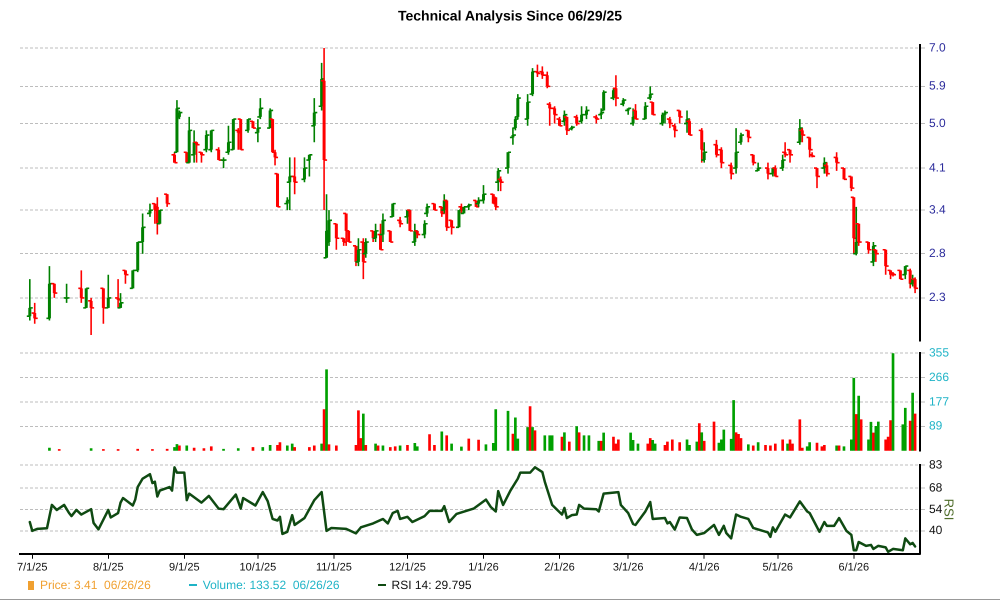 This screenshot has height=600, width=1000. What do you see at coordinates (628, 567) in the screenshot?
I see `x-tick-label: 3/1/26` at bounding box center [628, 567].